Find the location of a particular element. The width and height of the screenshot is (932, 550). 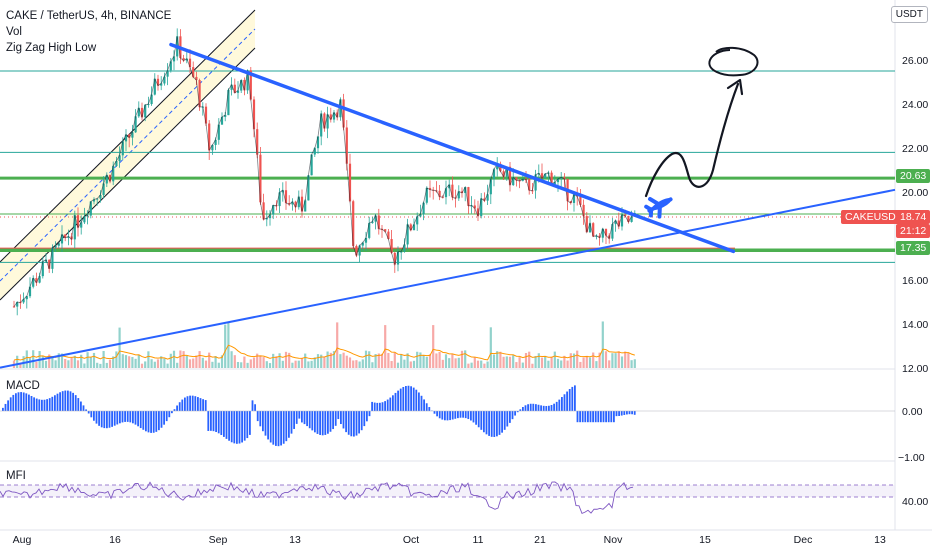

price-axis-tick: 14.00 is located at coordinates (915, 325).